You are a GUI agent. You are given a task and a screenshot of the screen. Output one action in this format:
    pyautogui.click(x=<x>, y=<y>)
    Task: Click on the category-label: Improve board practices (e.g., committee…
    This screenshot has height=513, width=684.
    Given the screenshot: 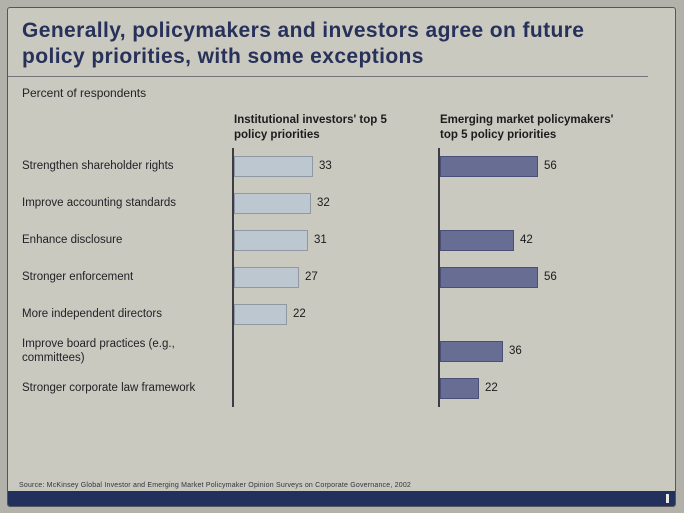 What is the action you would take?
    pyautogui.click(x=98, y=351)
    